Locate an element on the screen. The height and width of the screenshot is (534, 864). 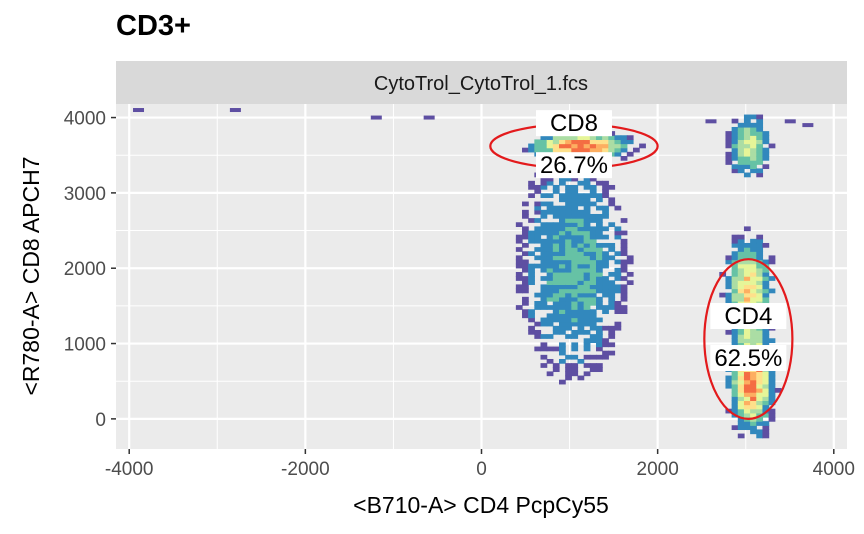
y-tick-label: 1000 is located at coordinates (85, 345).